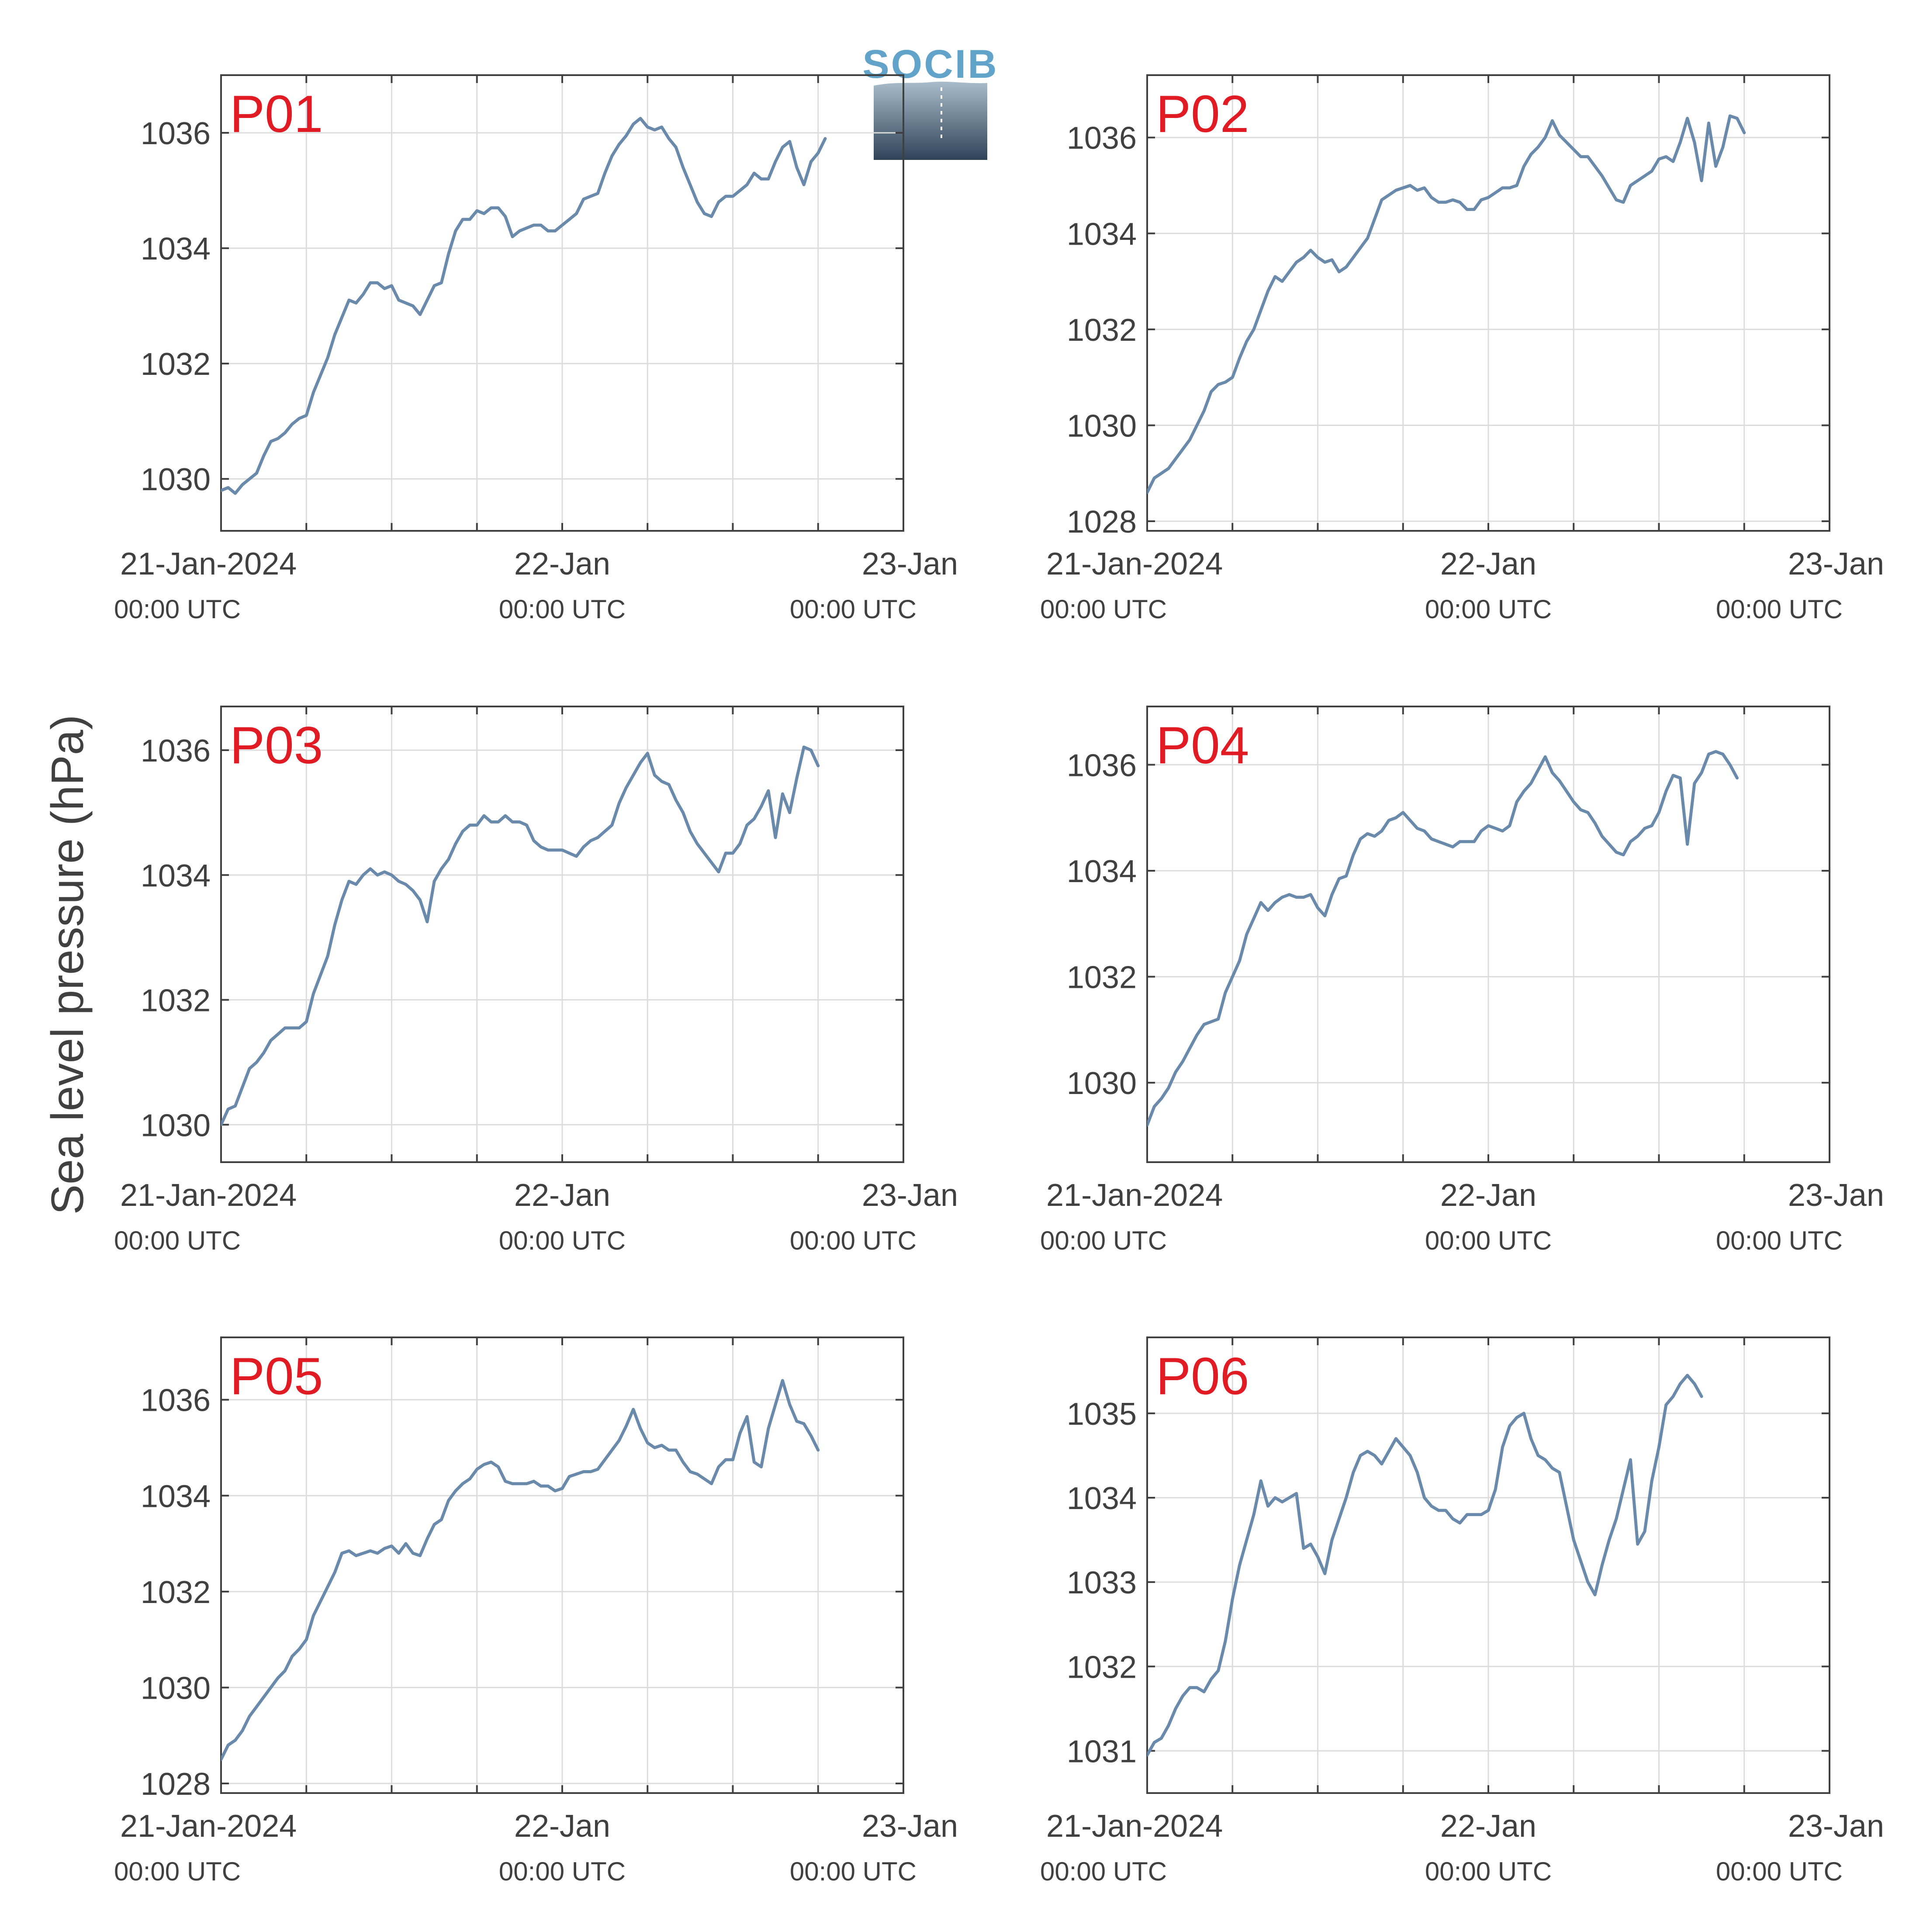  What do you see at coordinates (1102, 1414) in the screenshot?
I see `y-tick-label: 1035` at bounding box center [1102, 1414].